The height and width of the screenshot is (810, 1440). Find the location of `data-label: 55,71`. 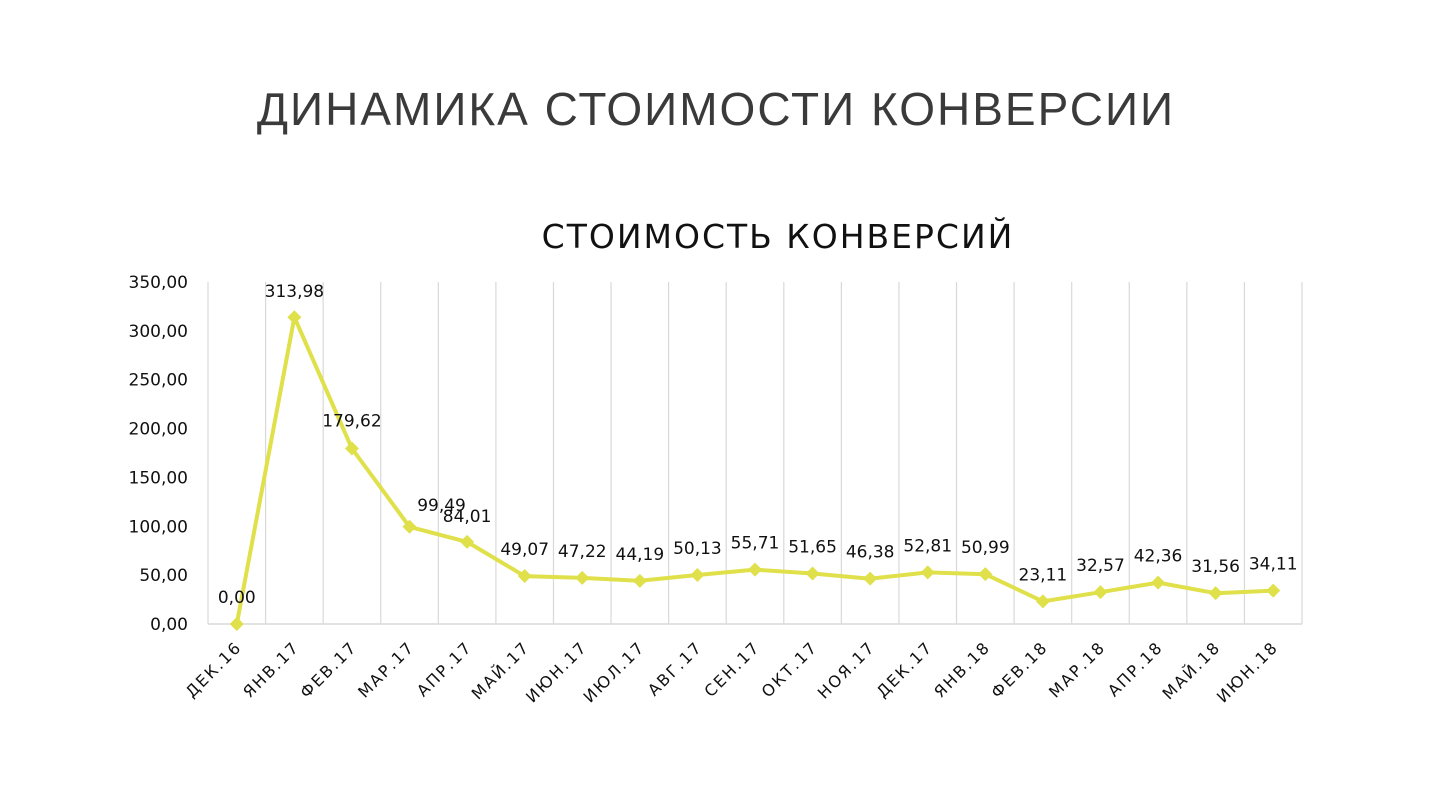

data-label: 55,71 is located at coordinates (755, 544).